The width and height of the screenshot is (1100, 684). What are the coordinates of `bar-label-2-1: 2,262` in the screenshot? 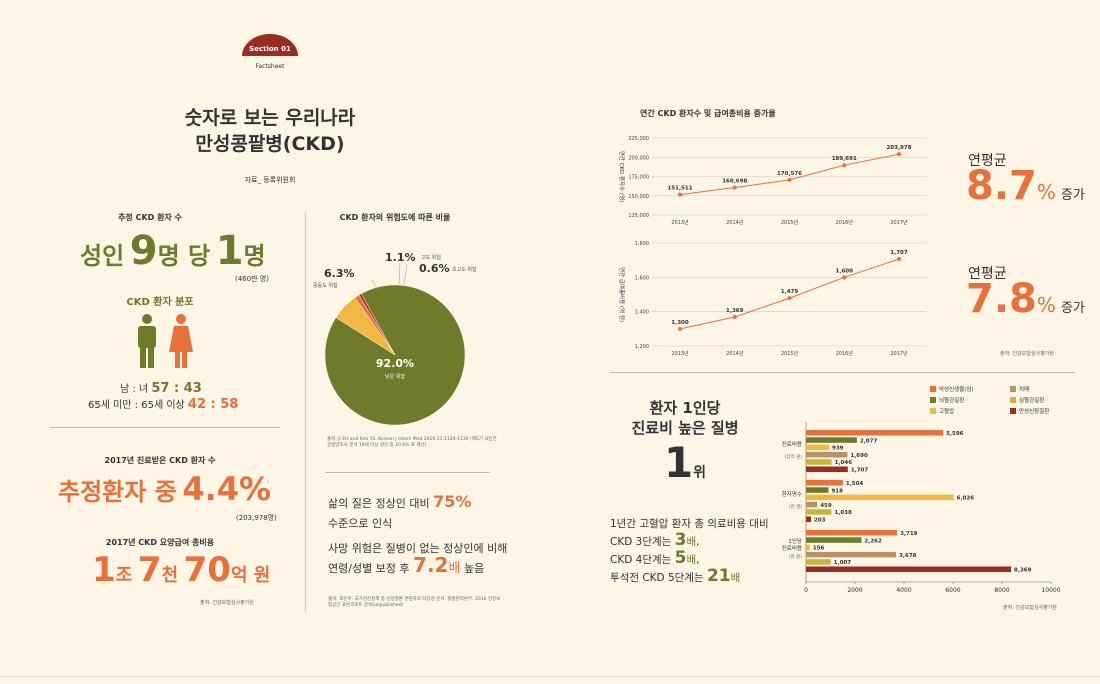 It's located at (873, 541).